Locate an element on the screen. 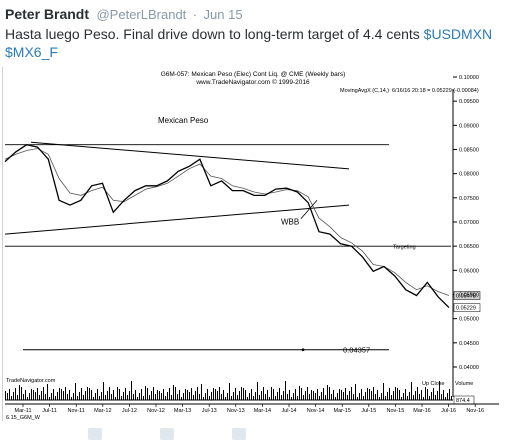 The height and width of the screenshot is (443, 524). like-icon is located at coordinates (239, 434).